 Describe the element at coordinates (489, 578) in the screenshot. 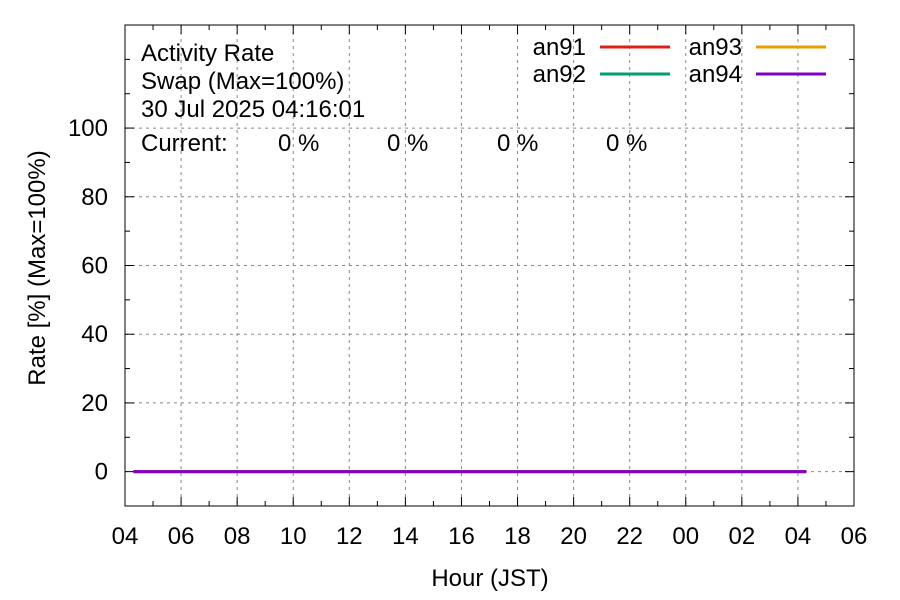

I see `x-axis-title: Hour (JST)` at that location.